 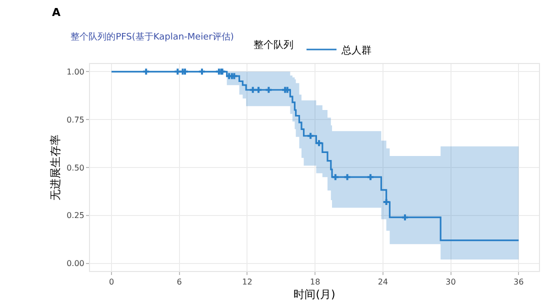 What do you see at coordinates (56, 12) in the screenshot?
I see `text: A` at bounding box center [56, 12].